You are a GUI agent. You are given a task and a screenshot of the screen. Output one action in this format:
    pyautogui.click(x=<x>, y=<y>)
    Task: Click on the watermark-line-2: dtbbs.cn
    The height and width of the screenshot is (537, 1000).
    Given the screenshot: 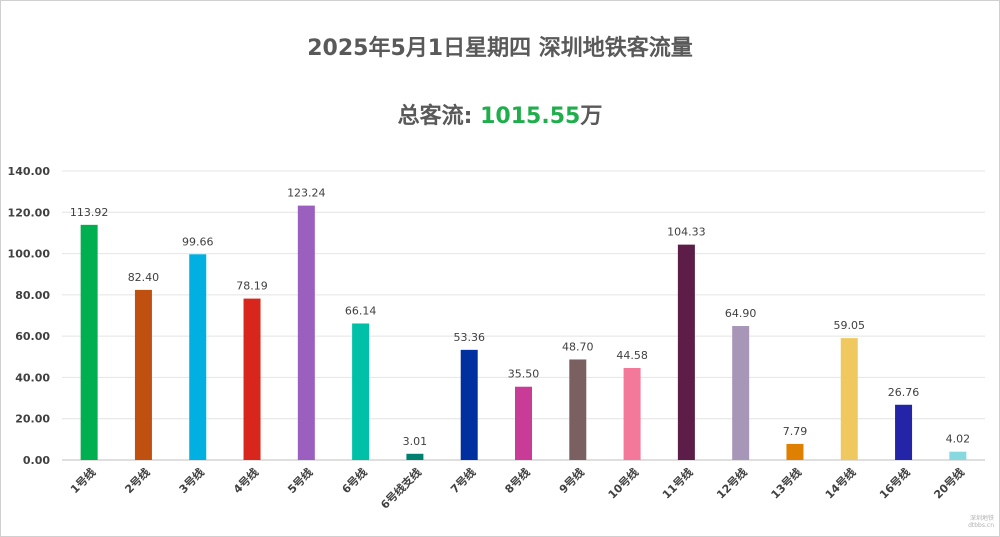 What is the action you would take?
    pyautogui.click(x=981, y=525)
    